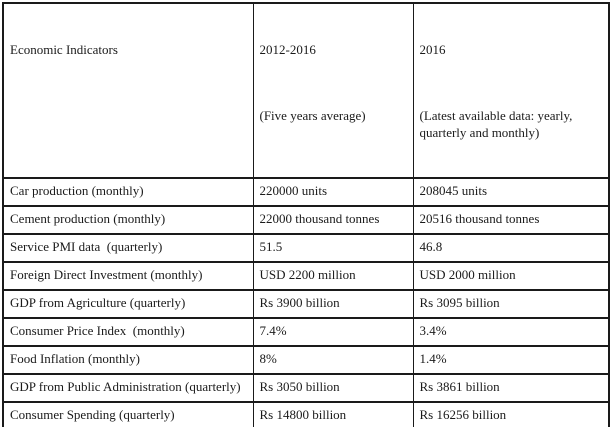  I want to click on latest-value-cell: Rs 3861 billion, so click(511, 388).